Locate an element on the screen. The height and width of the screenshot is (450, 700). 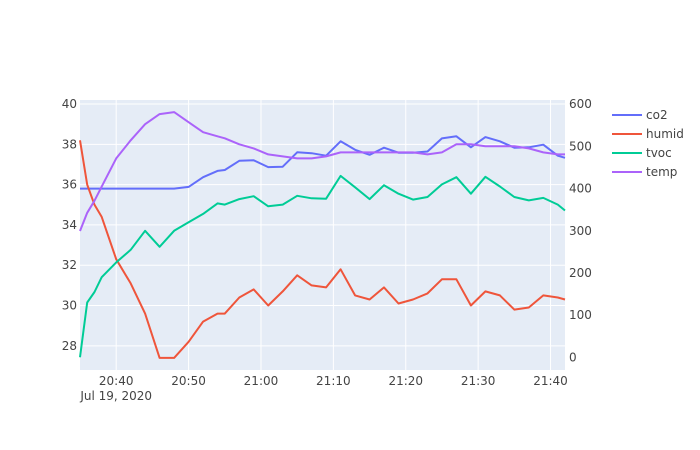
legend: co2 humid tvoc temp is located at coordinates (648, 143).